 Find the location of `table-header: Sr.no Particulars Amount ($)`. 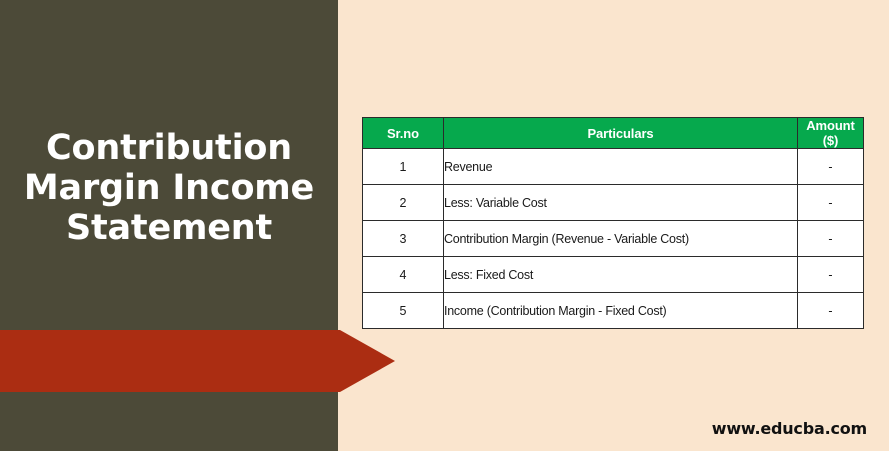

table-header: Sr.no Particulars Amount ($) is located at coordinates (613, 133).